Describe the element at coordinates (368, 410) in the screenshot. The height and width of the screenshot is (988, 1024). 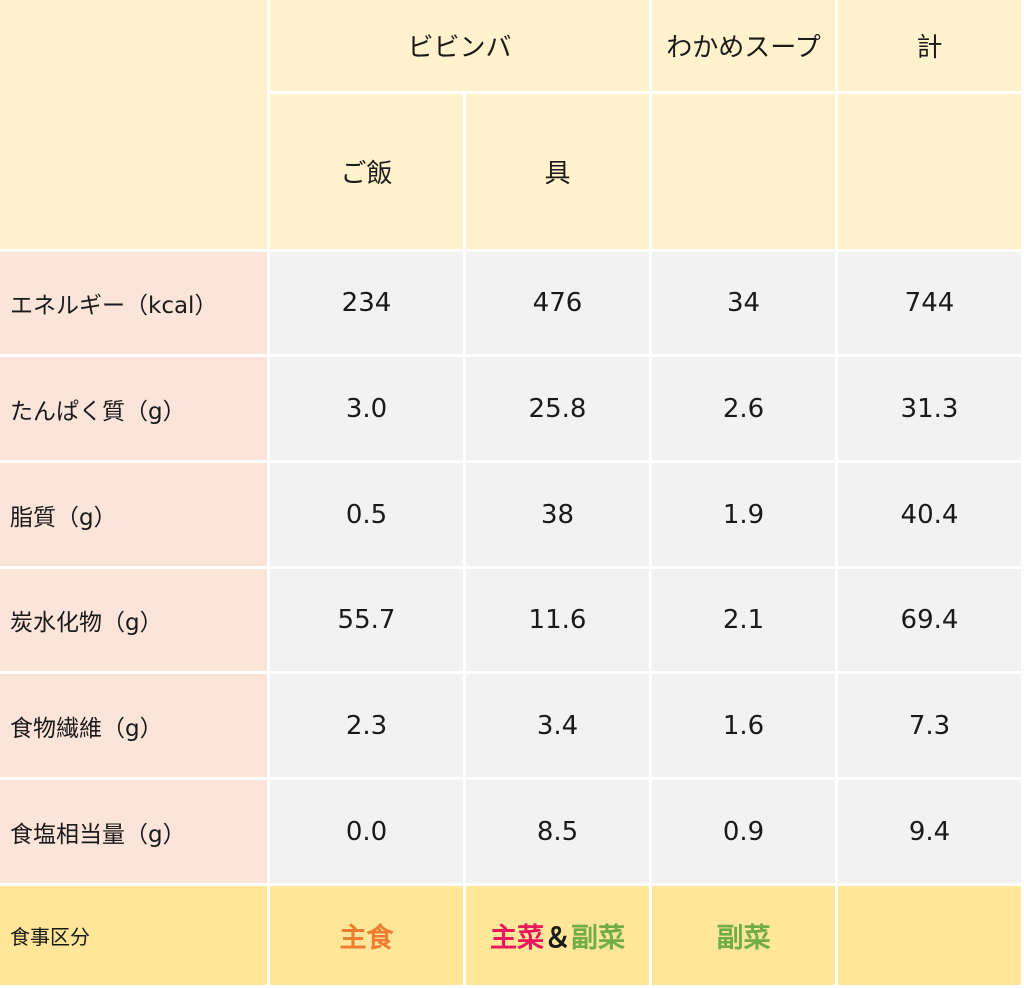
I see `cell-protein-rice: 3.0` at that location.